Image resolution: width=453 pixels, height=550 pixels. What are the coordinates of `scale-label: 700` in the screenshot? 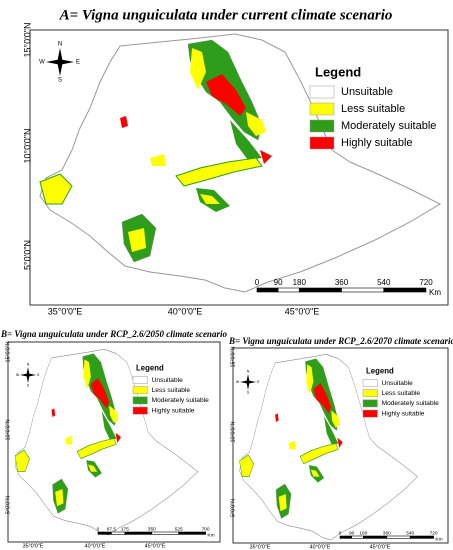 It's located at (206, 529).